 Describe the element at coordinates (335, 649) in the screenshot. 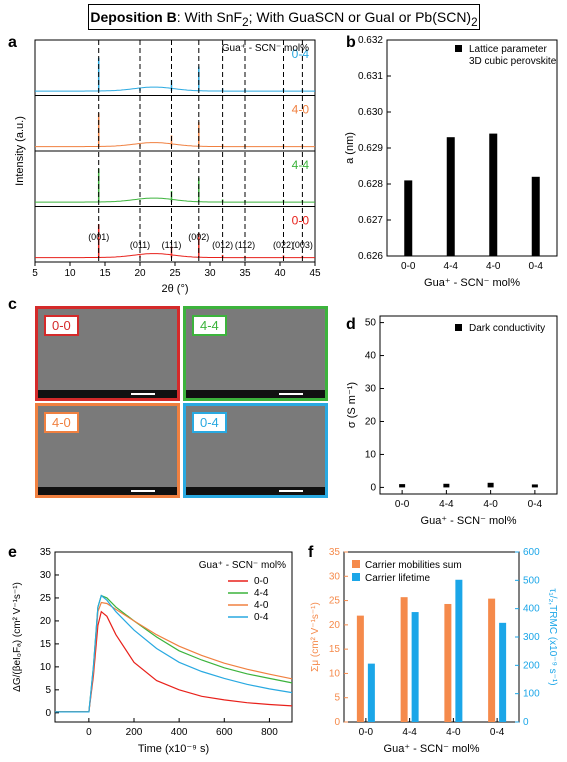

I see `y-tick-label: 15` at that location.